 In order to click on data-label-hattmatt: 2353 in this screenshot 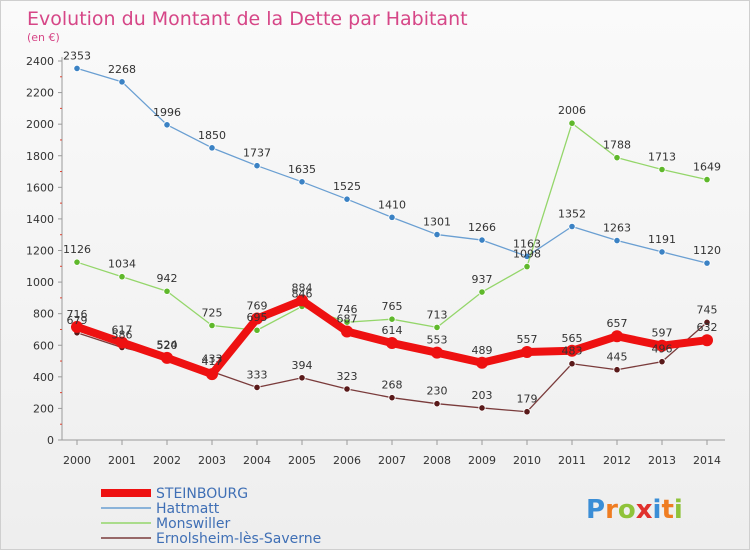, I will do `click(77, 55)`.